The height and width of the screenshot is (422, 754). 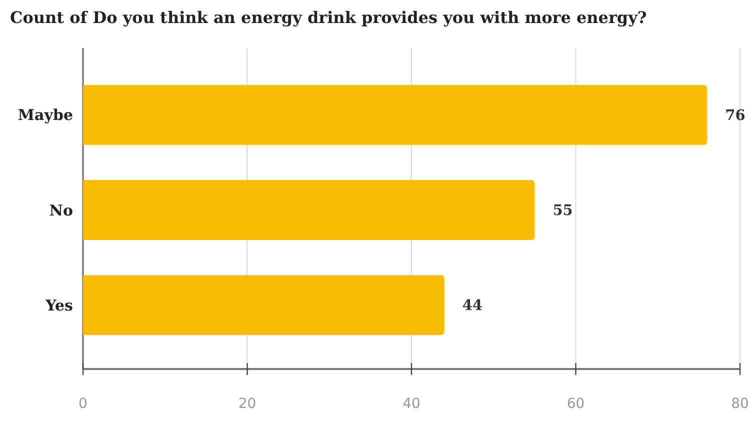 What do you see at coordinates (735, 115) in the screenshot?
I see `data-label: 76` at bounding box center [735, 115].